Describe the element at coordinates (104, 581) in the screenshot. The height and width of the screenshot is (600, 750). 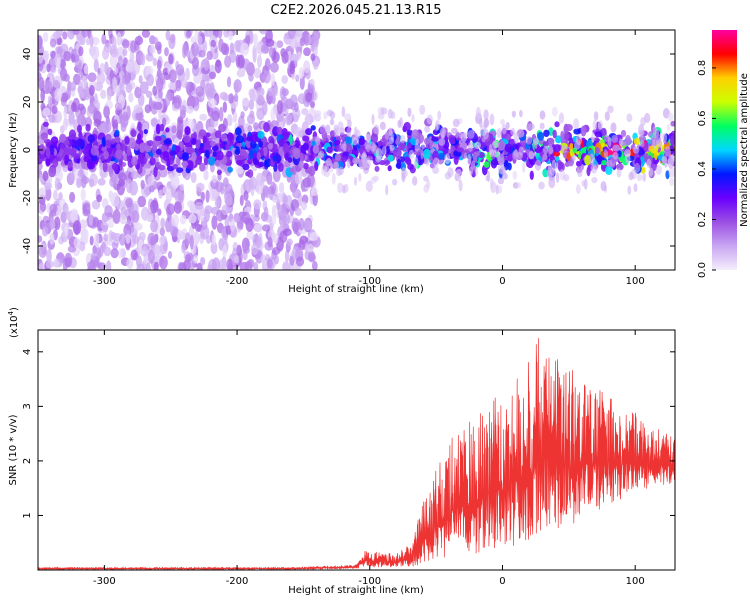
I see `snr-xtick-label: -300` at that location.